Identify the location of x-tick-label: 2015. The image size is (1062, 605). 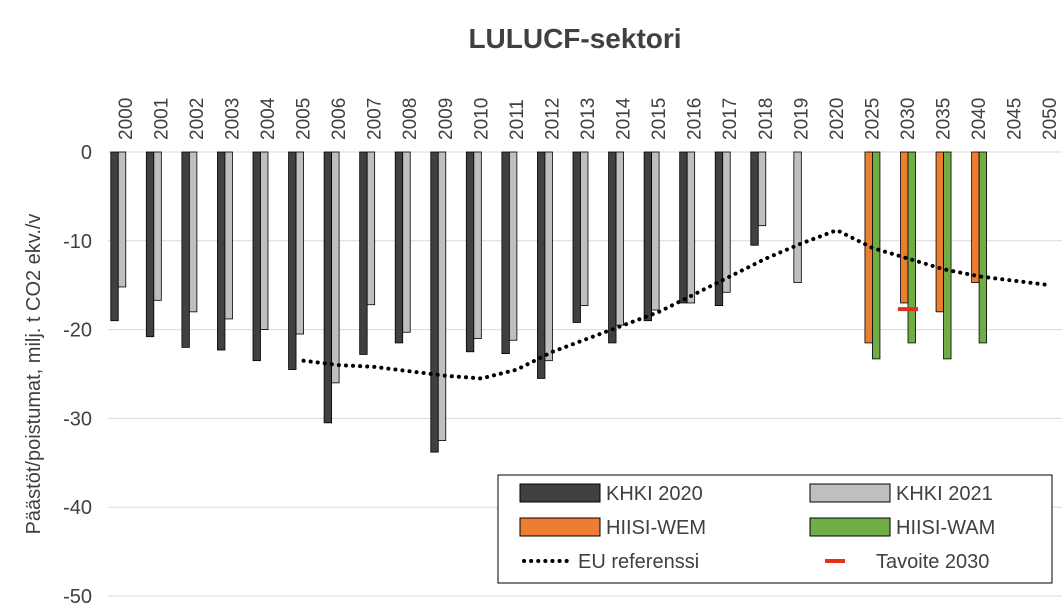
(659, 119).